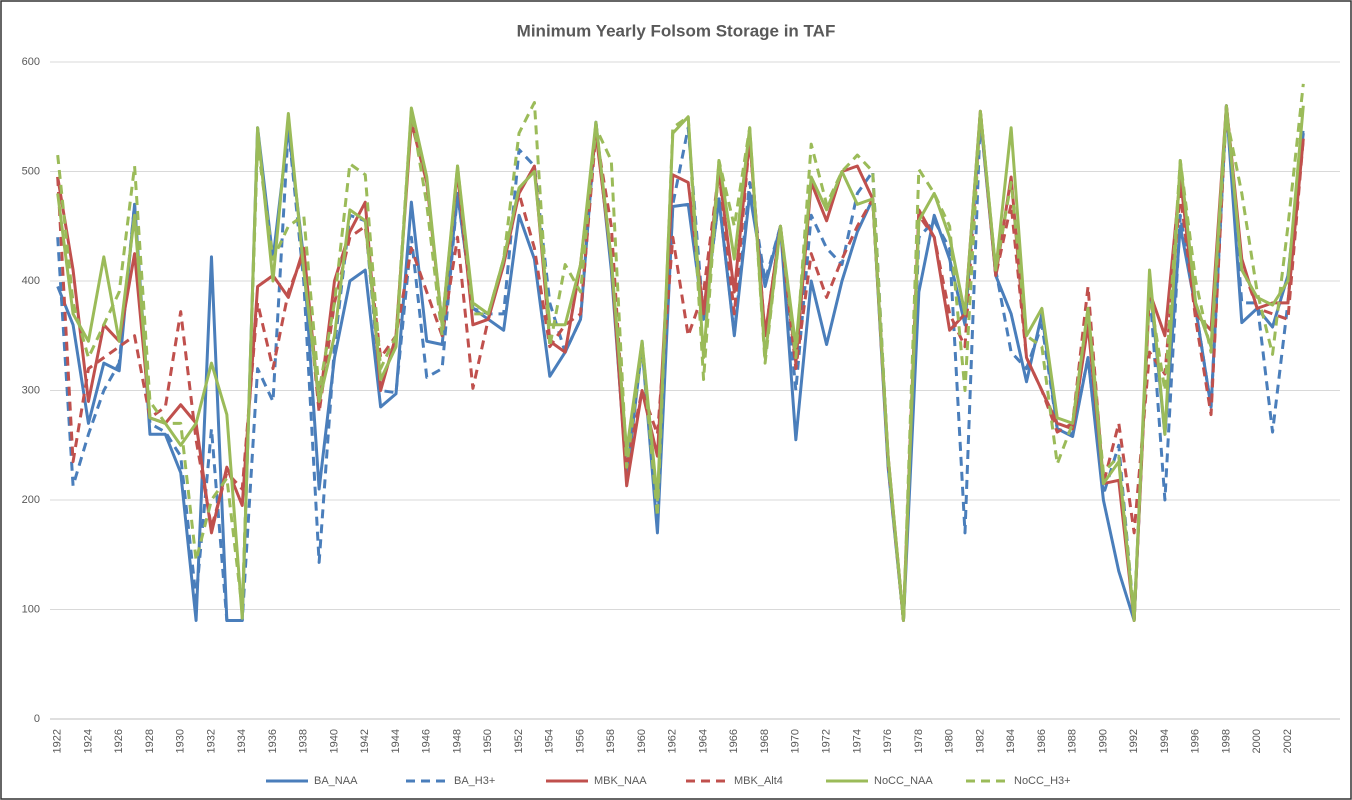 The height and width of the screenshot is (800, 1352). Describe the element at coordinates (396, 741) in the screenshot. I see `x-tick-label: 1944` at that location.